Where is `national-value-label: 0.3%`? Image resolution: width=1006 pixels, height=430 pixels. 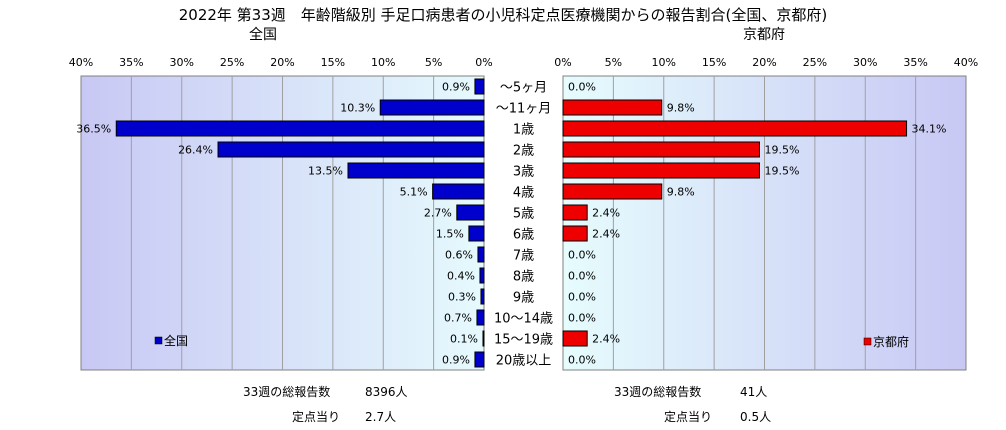 national-value-label: 0.3% is located at coordinates (462, 297).